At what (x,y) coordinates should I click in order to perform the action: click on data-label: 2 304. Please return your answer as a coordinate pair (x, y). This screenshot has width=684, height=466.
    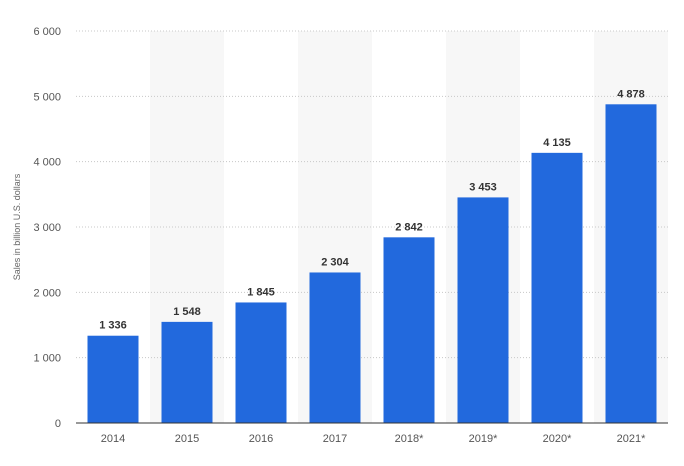
    Looking at the image, I should click on (335, 262).